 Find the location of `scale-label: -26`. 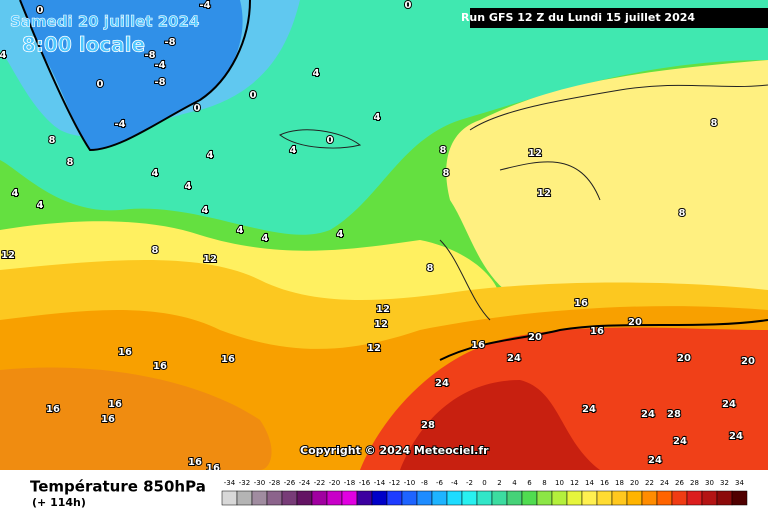

scale-label: -26 is located at coordinates (290, 483).